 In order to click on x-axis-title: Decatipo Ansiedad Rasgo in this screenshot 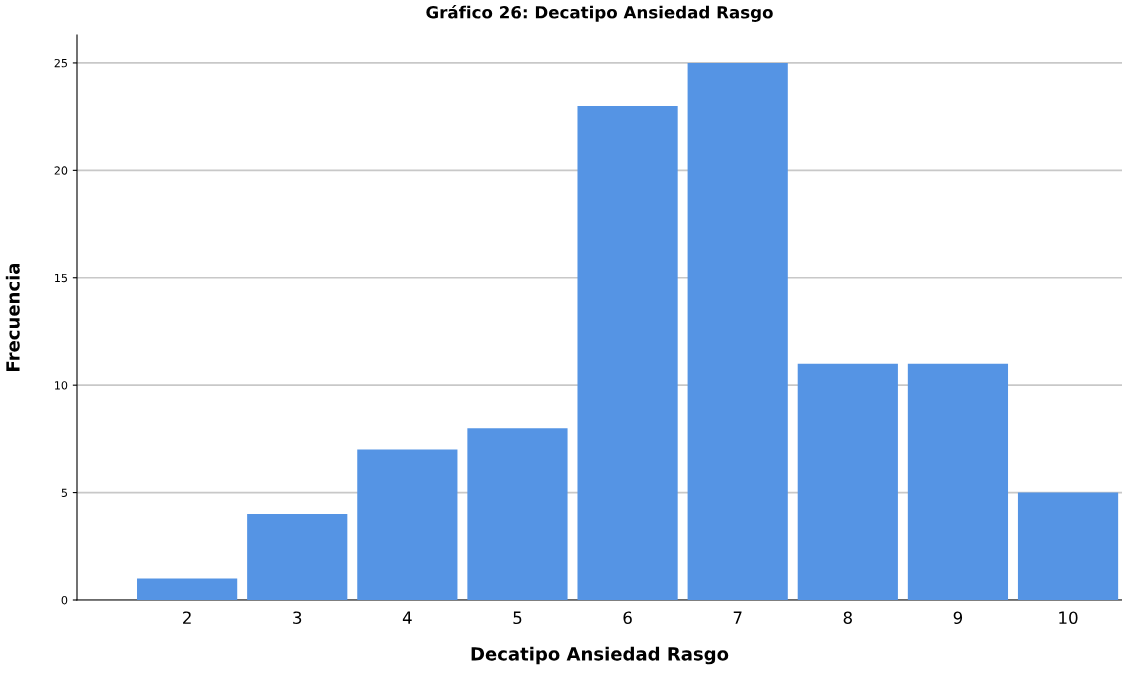, I will do `click(600, 655)`.